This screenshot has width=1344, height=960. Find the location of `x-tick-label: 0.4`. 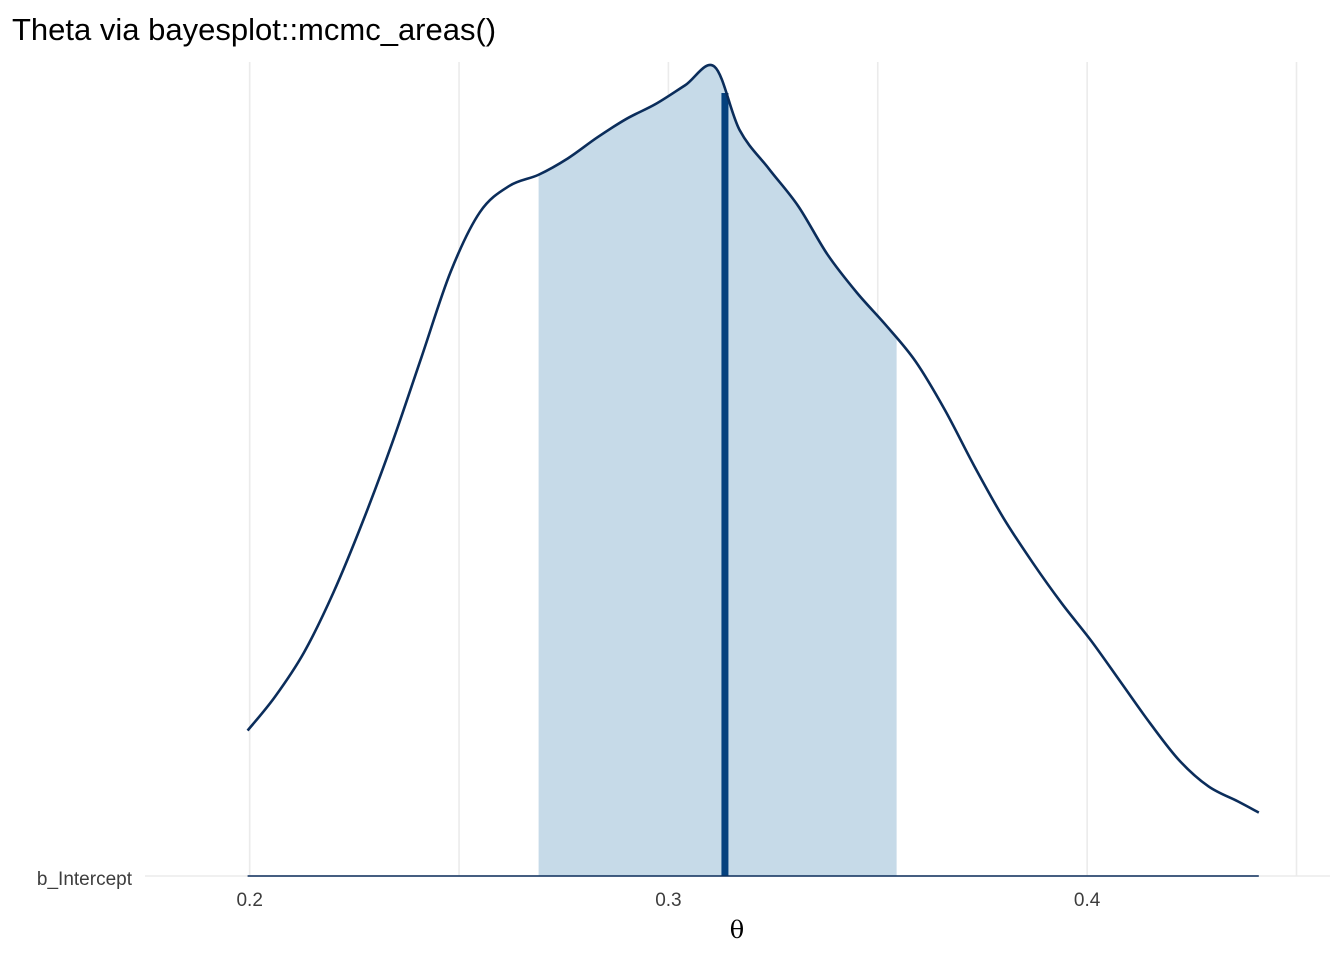

x-tick-label: 0.4 is located at coordinates (1087, 900).